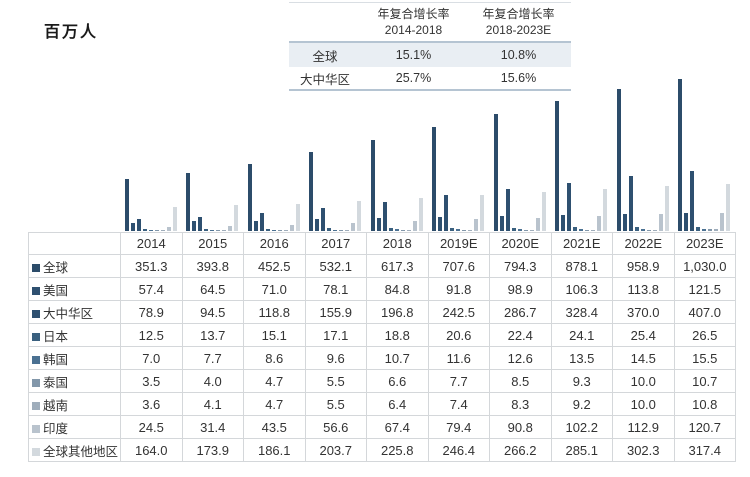  Describe the element at coordinates (476, 225) in the screenshot. I see `bar-印度-2019E` at that location.